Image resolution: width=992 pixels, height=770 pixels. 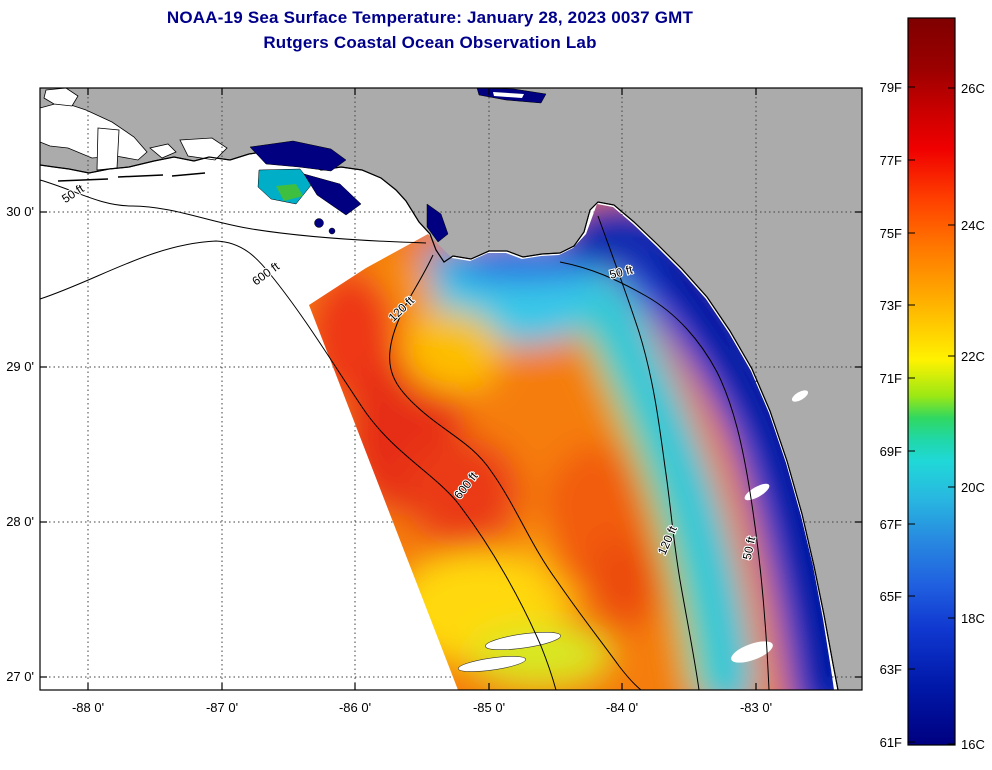 I want to click on contour-120ft-east, so click(x=648, y=453).